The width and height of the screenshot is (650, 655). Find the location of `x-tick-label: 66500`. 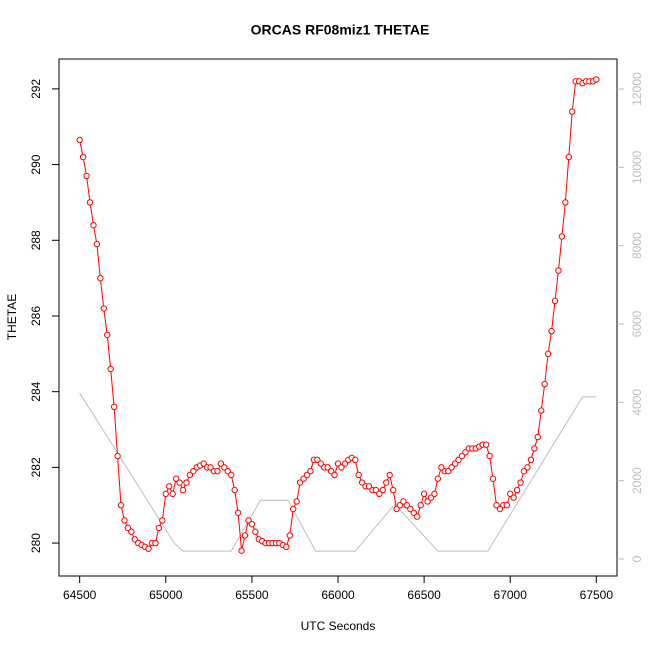

x-tick-label: 66500 is located at coordinates (424, 595).